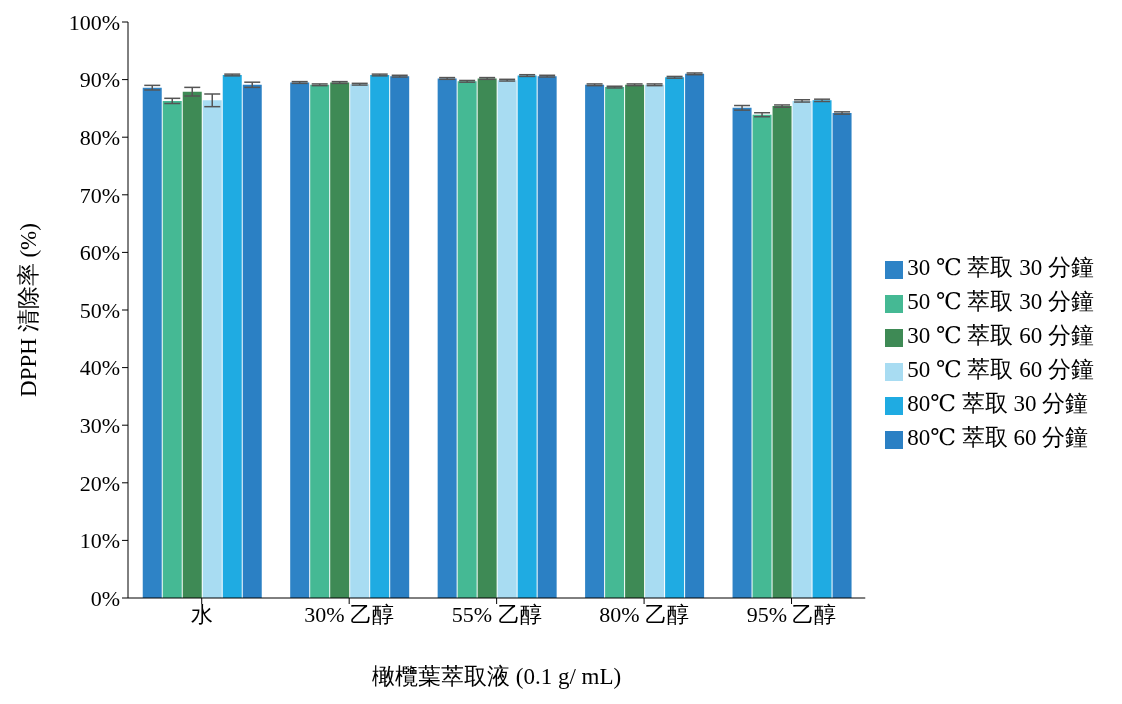 The image size is (1122, 704). Describe the element at coordinates (644, 614) in the screenshot. I see `x-tick-label: 80% 乙醇` at that location.